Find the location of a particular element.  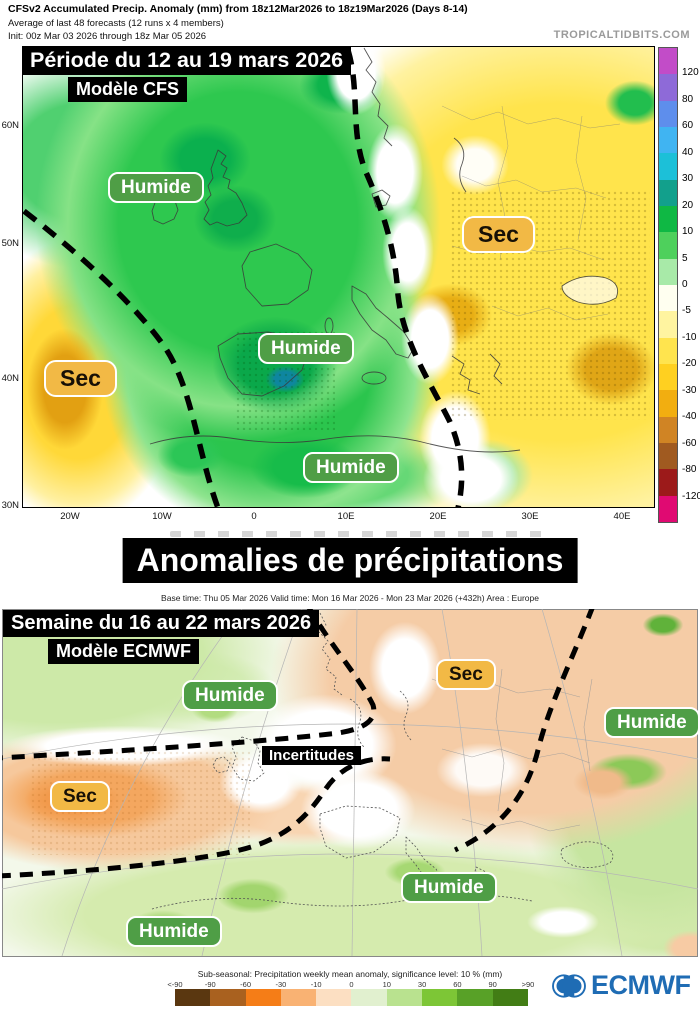

colorbar-tick-label: 60 is located at coordinates (688, 126).